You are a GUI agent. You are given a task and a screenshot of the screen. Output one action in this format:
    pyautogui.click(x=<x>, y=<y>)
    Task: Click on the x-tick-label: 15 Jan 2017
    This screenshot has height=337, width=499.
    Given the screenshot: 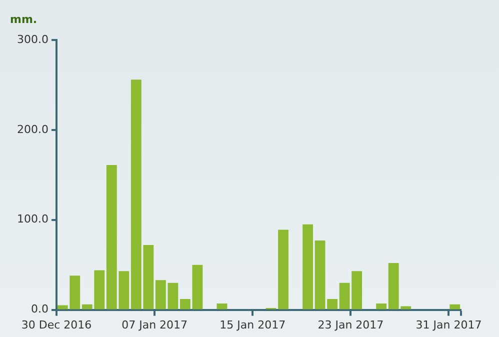 What is the action you would take?
    pyautogui.click(x=253, y=325)
    